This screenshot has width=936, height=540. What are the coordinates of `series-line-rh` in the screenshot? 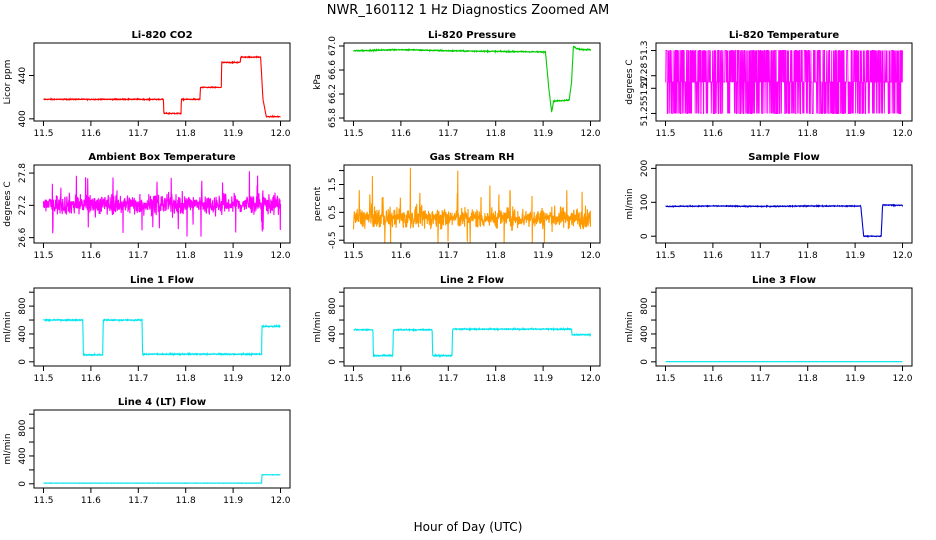 It's located at (472, 205).